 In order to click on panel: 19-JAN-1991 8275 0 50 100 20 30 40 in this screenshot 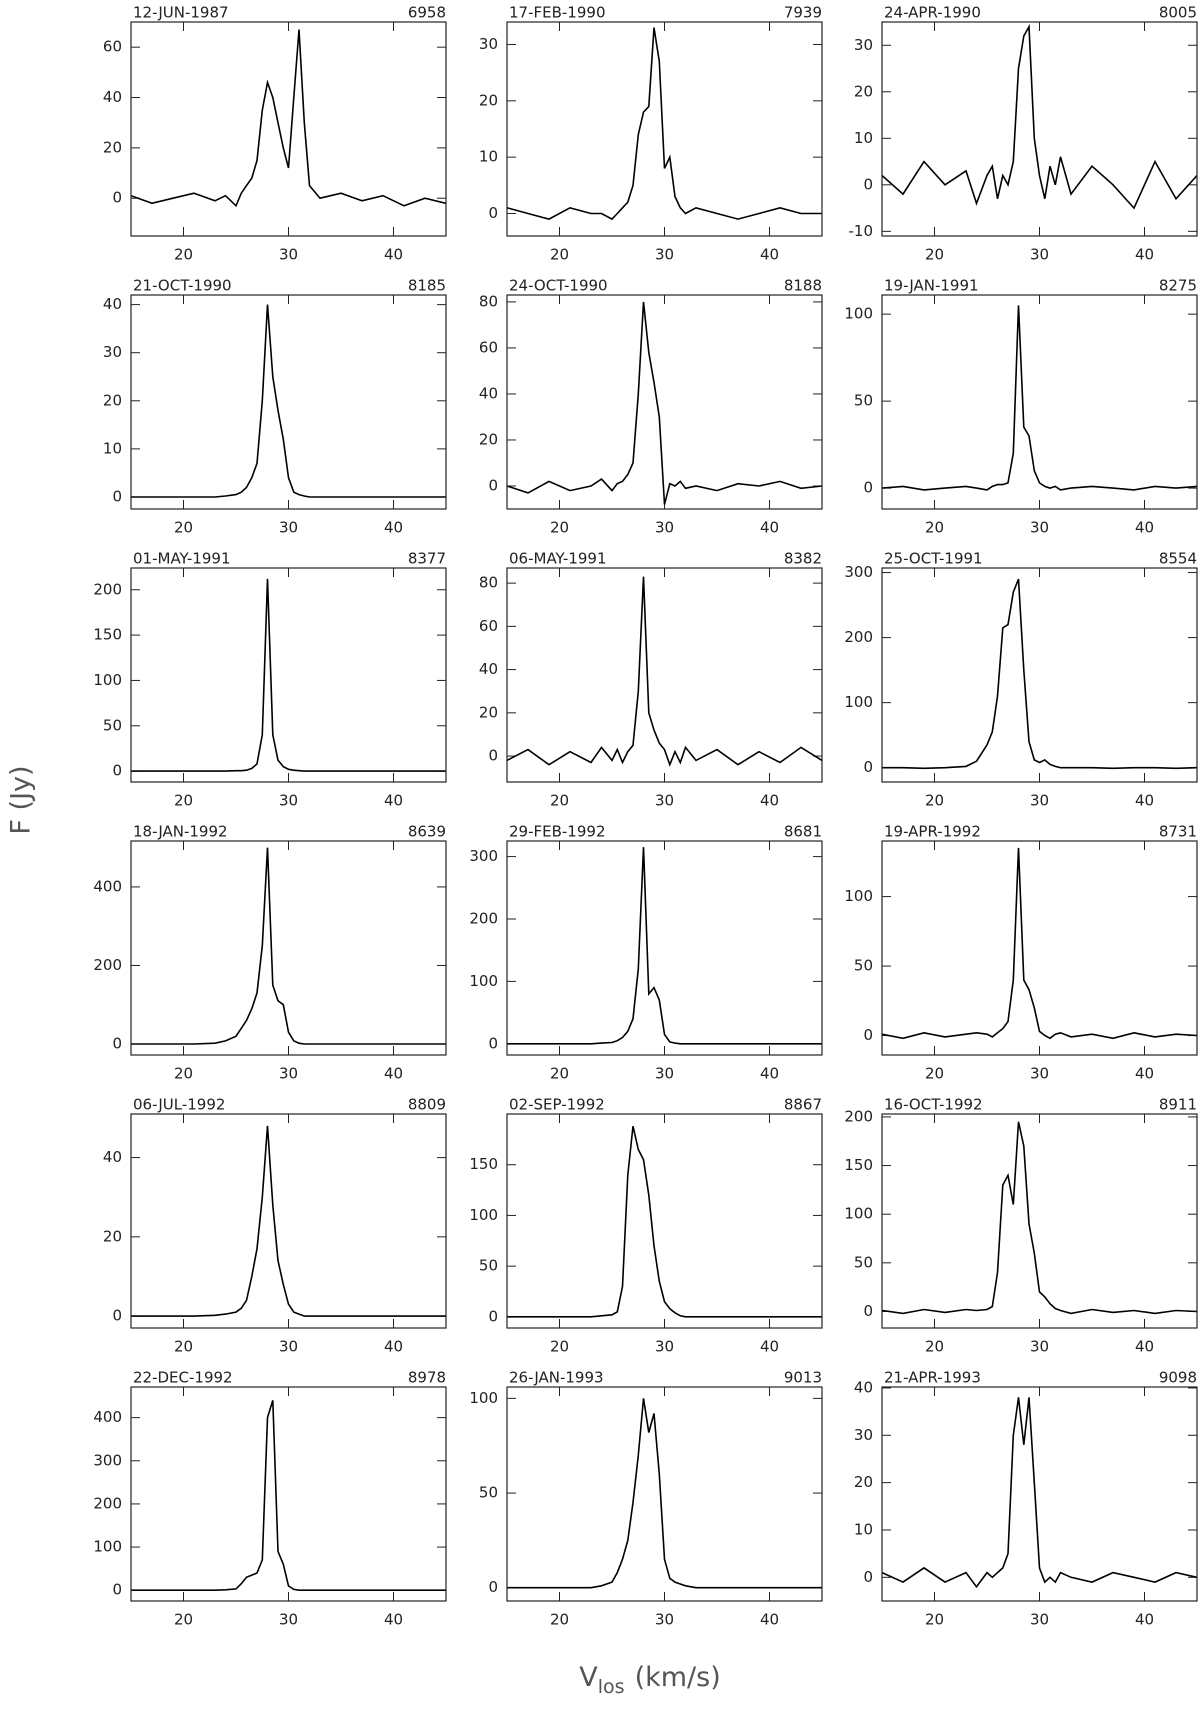, I will do `click(1021, 407)`.